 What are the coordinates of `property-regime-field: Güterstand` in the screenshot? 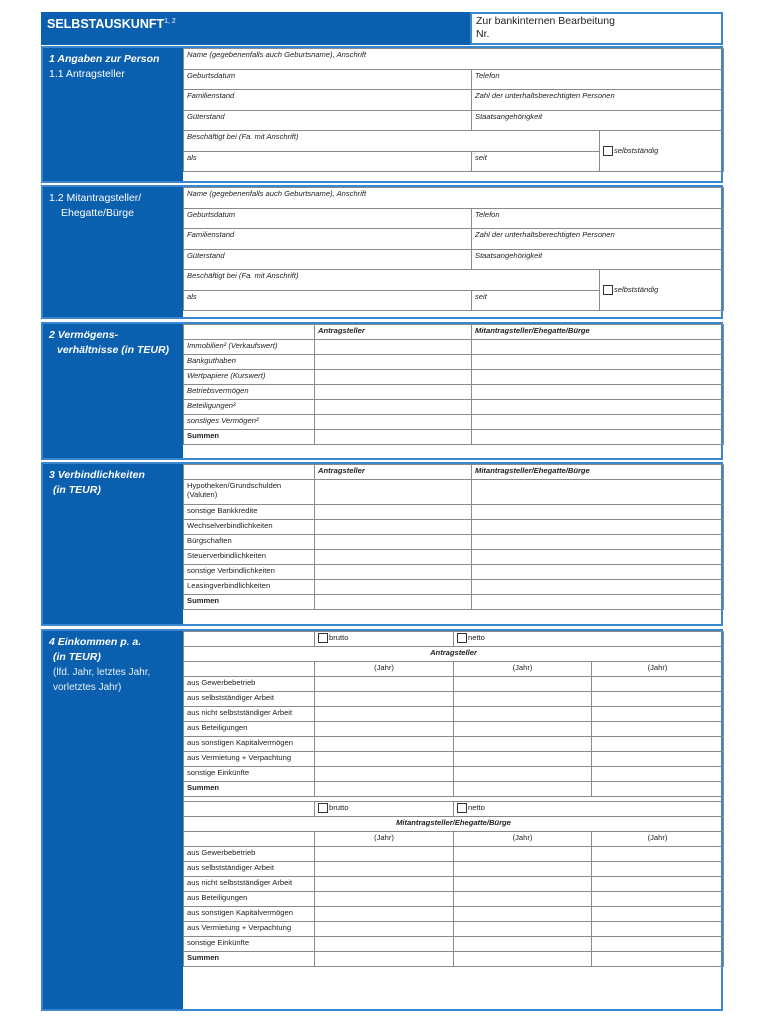 It's located at (327, 259).